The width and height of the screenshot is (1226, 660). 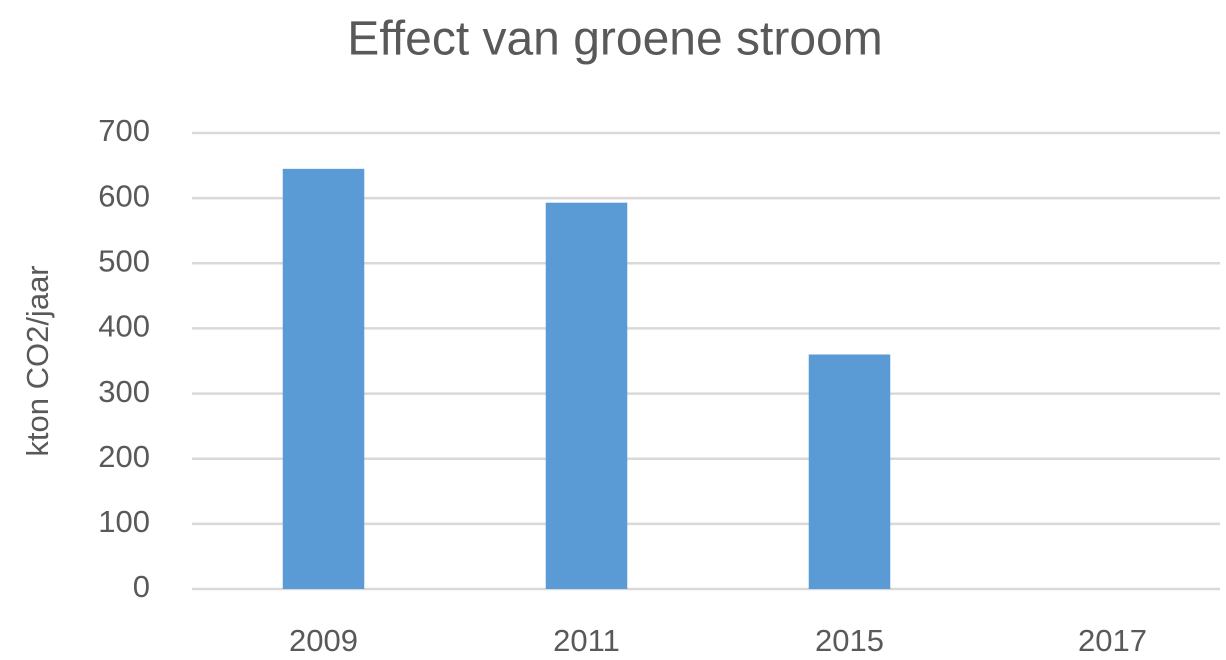 What do you see at coordinates (323, 640) in the screenshot?
I see `x-tick-label: 2009` at bounding box center [323, 640].